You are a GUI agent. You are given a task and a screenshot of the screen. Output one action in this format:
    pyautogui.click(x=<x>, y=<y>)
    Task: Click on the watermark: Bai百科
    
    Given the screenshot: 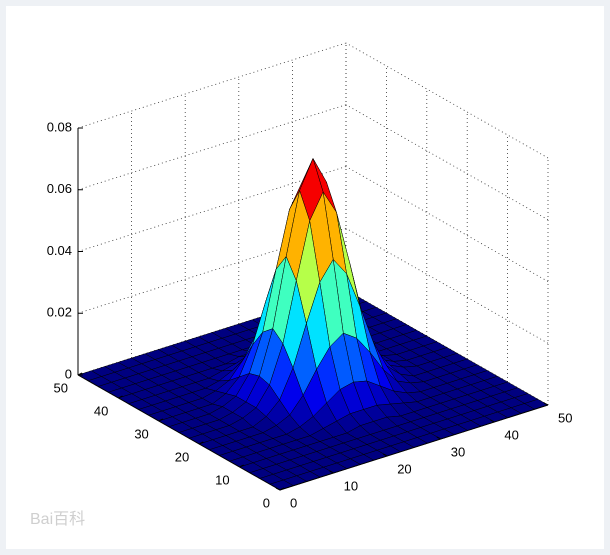 What is the action you would take?
    pyautogui.click(x=57, y=519)
    